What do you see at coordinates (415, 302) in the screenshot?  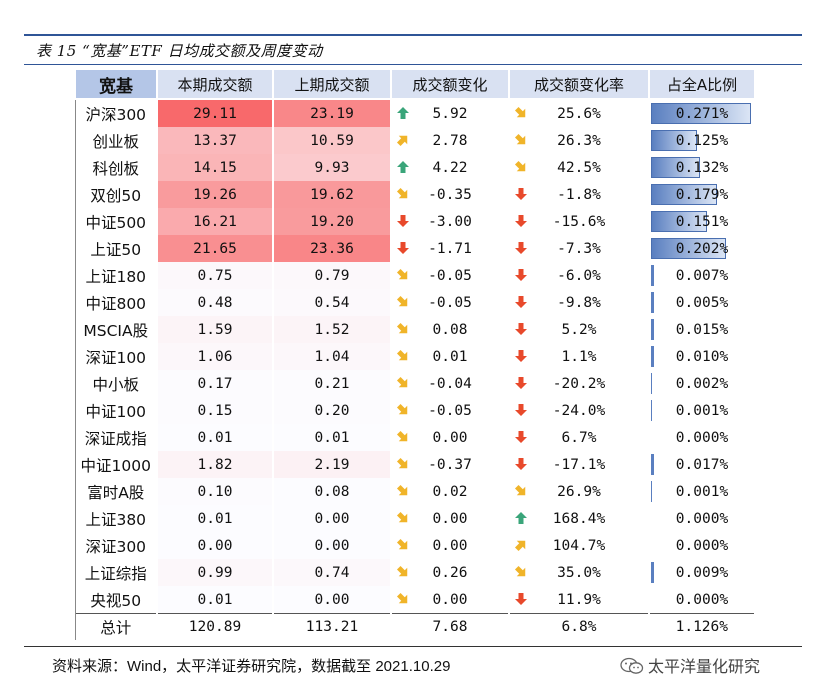 I see `table-row: 中证800 0.48 0.54 -0.05 -9.8% 0.005%` at bounding box center [415, 302].